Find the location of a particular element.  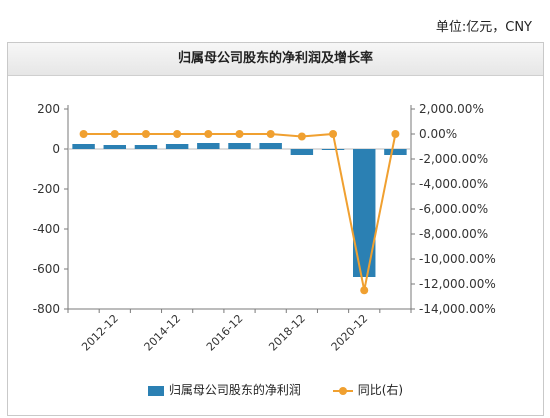

x-tick-label: 2020-12 is located at coordinates (350, 333).